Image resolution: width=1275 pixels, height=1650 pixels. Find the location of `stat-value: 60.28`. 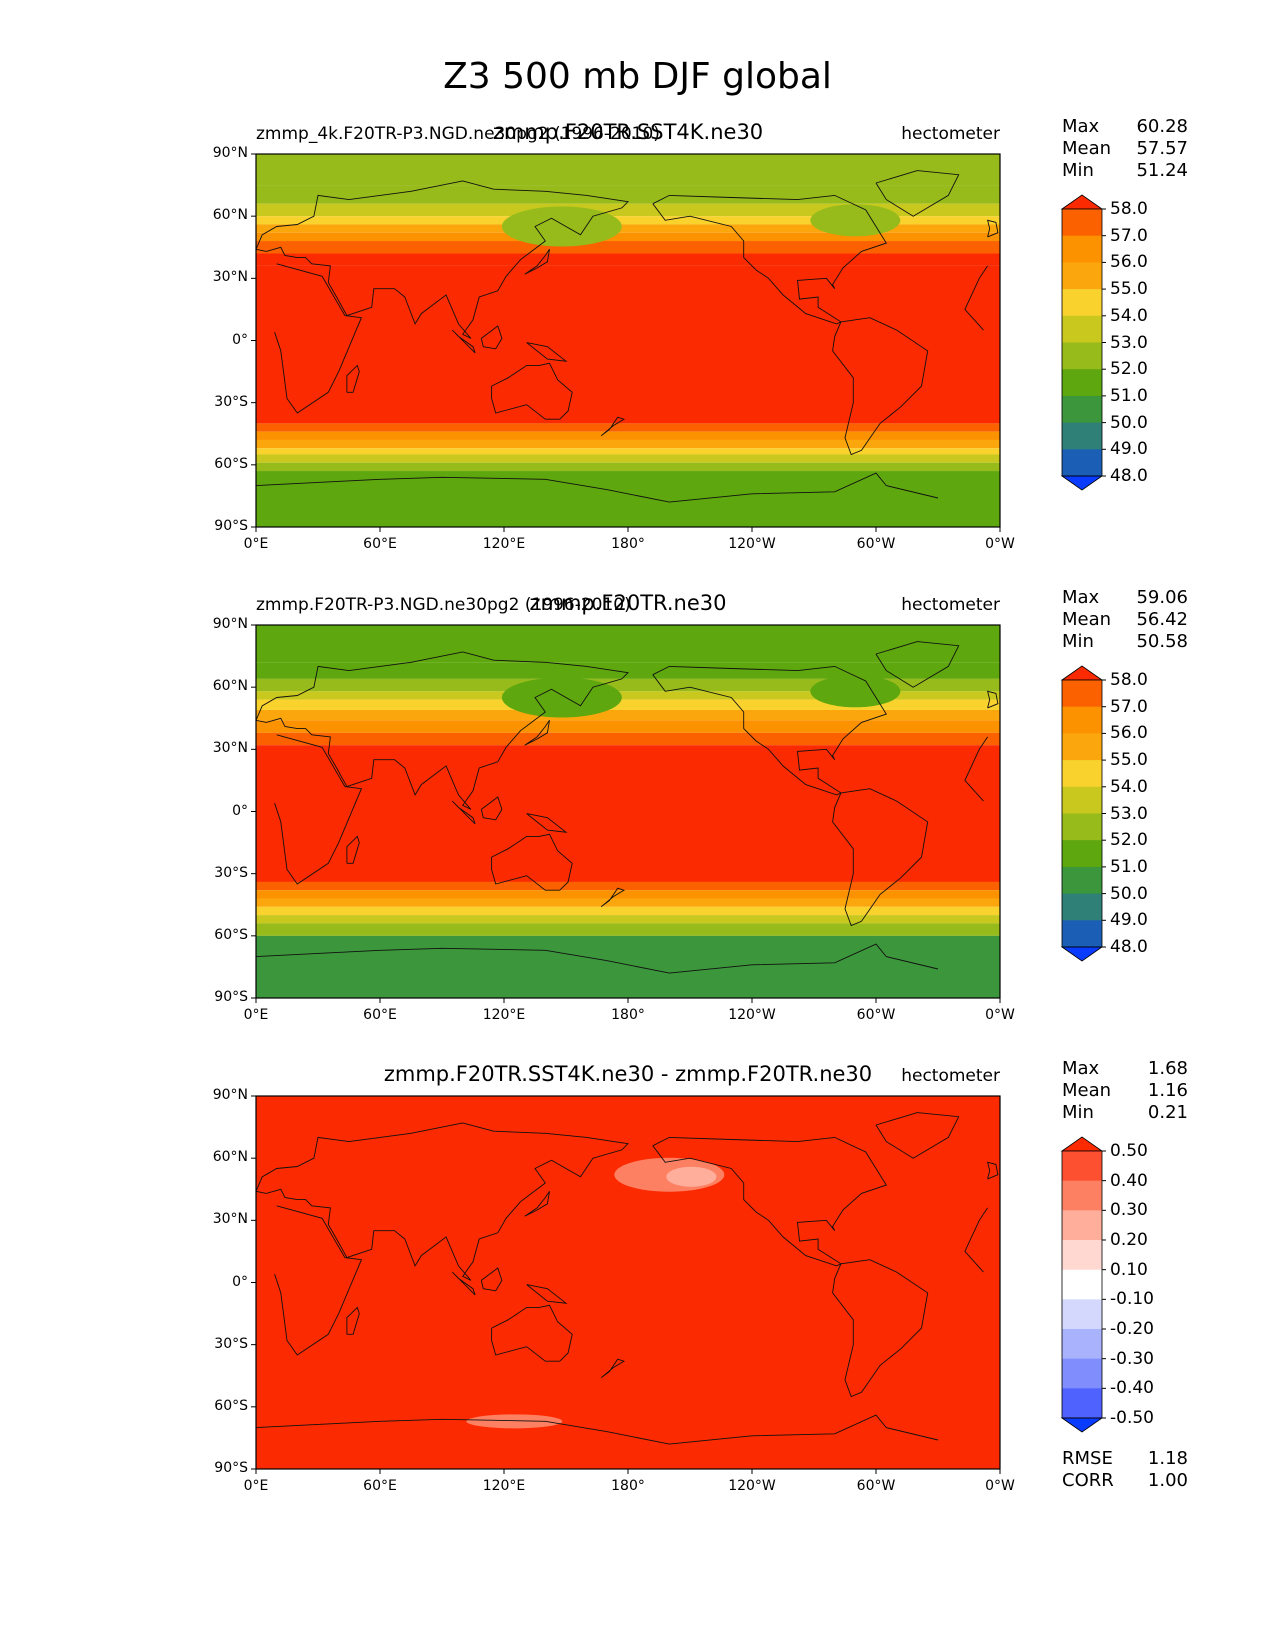

stat-value: 60.28 is located at coordinates (1162, 126).